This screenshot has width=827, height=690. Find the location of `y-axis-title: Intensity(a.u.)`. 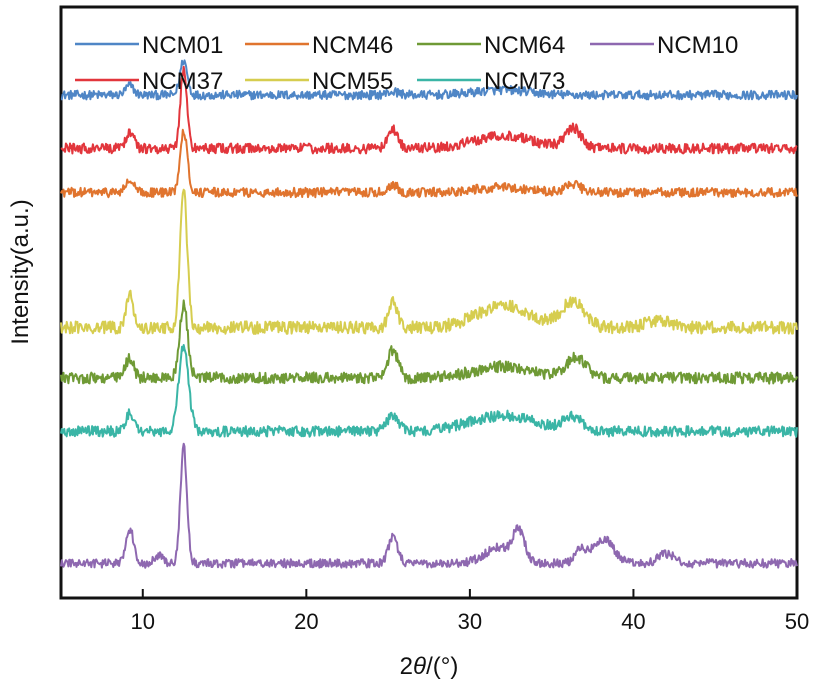

y-axis-title: Intensity(a.u.) is located at coordinates (20, 271).